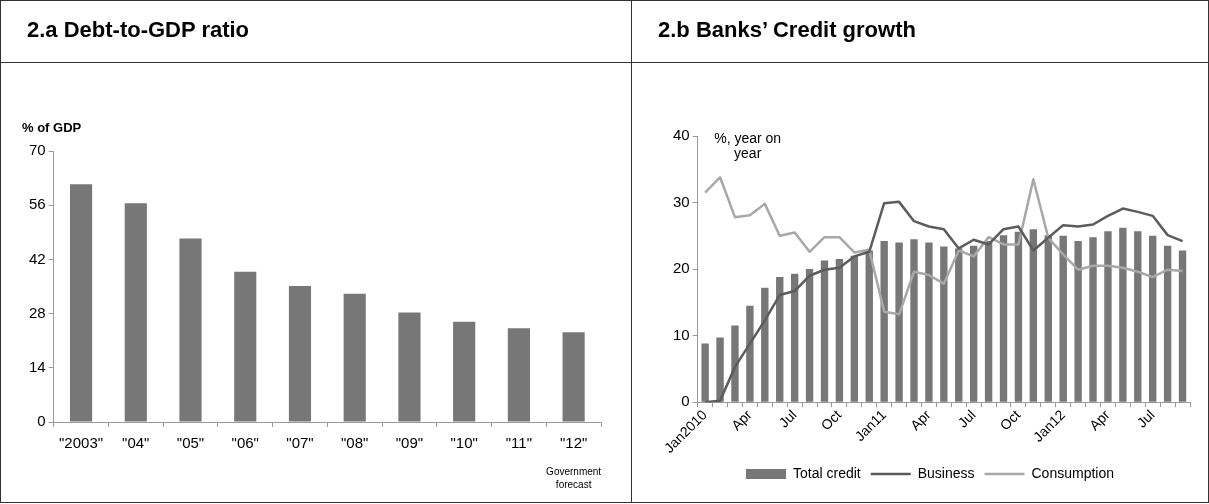 This screenshot has height=504, width=1209. I want to click on x-tick-label: "07", so click(300, 443).